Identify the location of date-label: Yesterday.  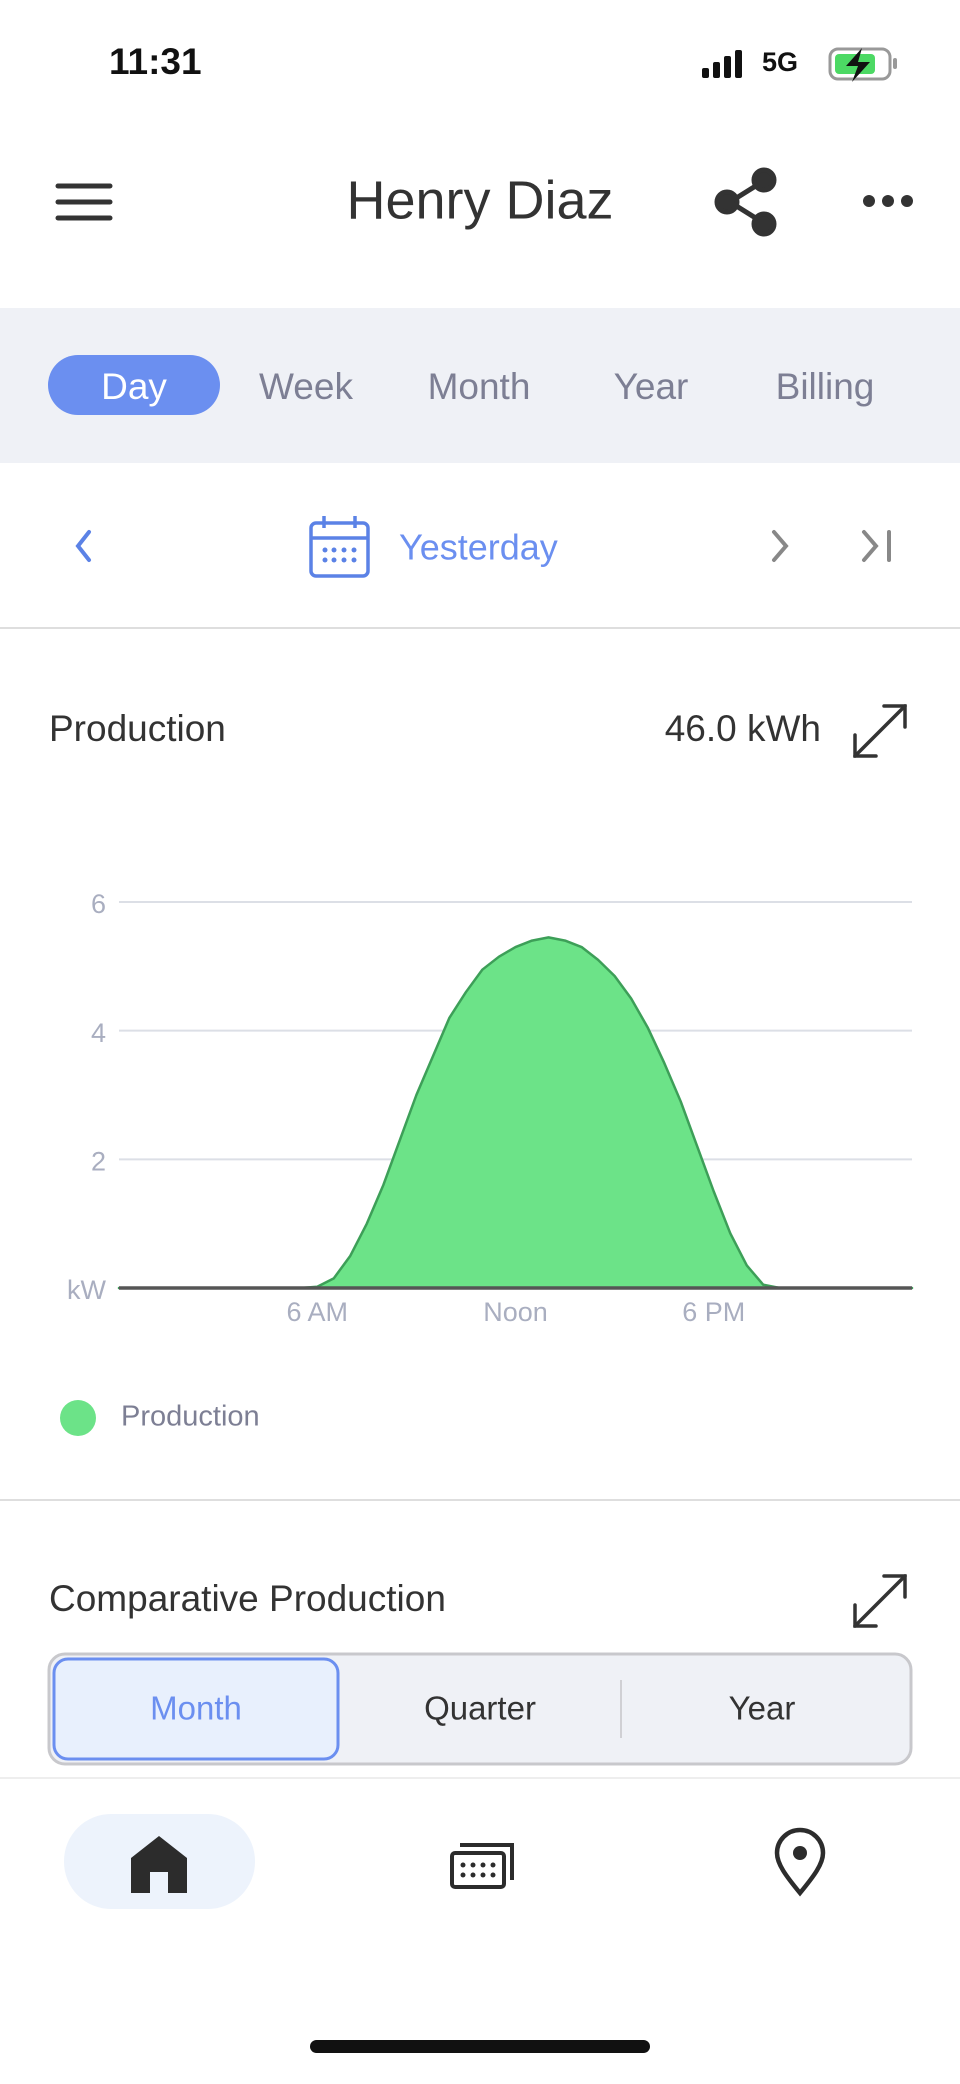
(478, 547).